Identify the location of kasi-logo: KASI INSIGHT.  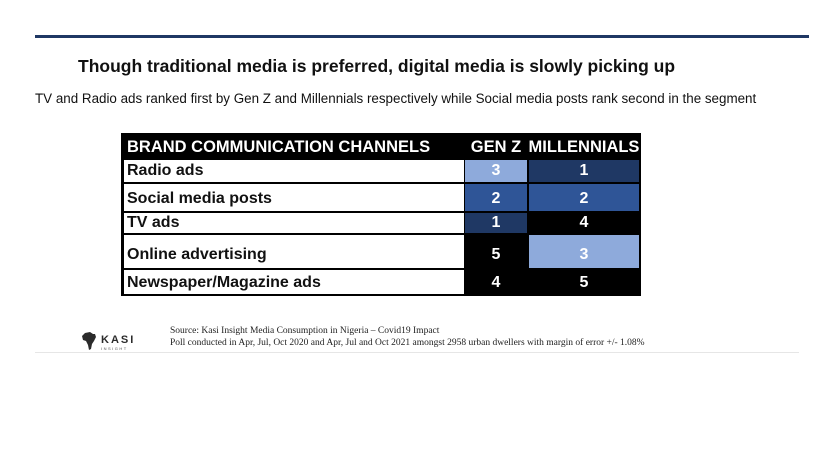
(108, 341).